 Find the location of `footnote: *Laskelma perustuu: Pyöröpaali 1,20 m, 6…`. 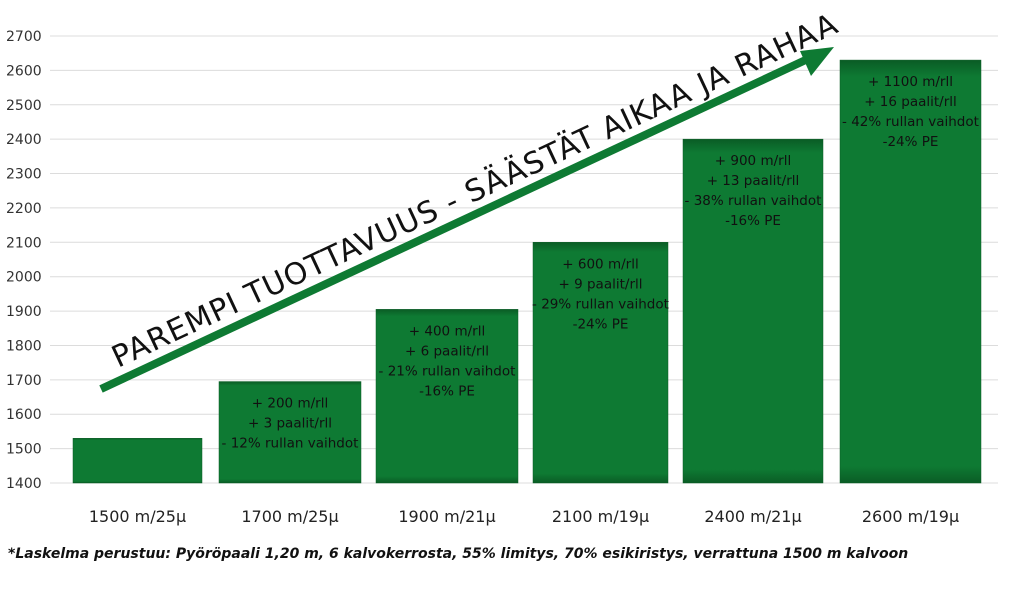

footnote: *Laskelma perustuu: Pyöröpaali 1,20 m, 6… is located at coordinates (458, 554).